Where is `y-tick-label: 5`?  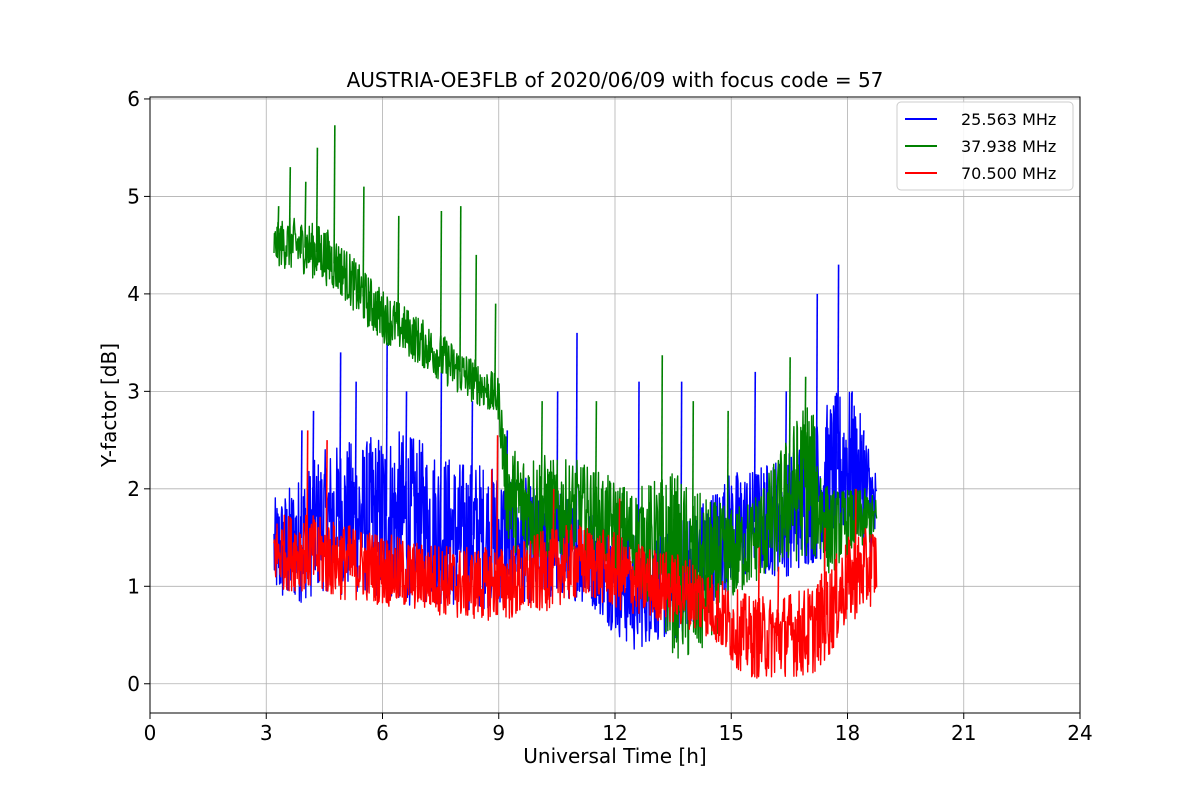 y-tick-label: 5 is located at coordinates (133, 196).